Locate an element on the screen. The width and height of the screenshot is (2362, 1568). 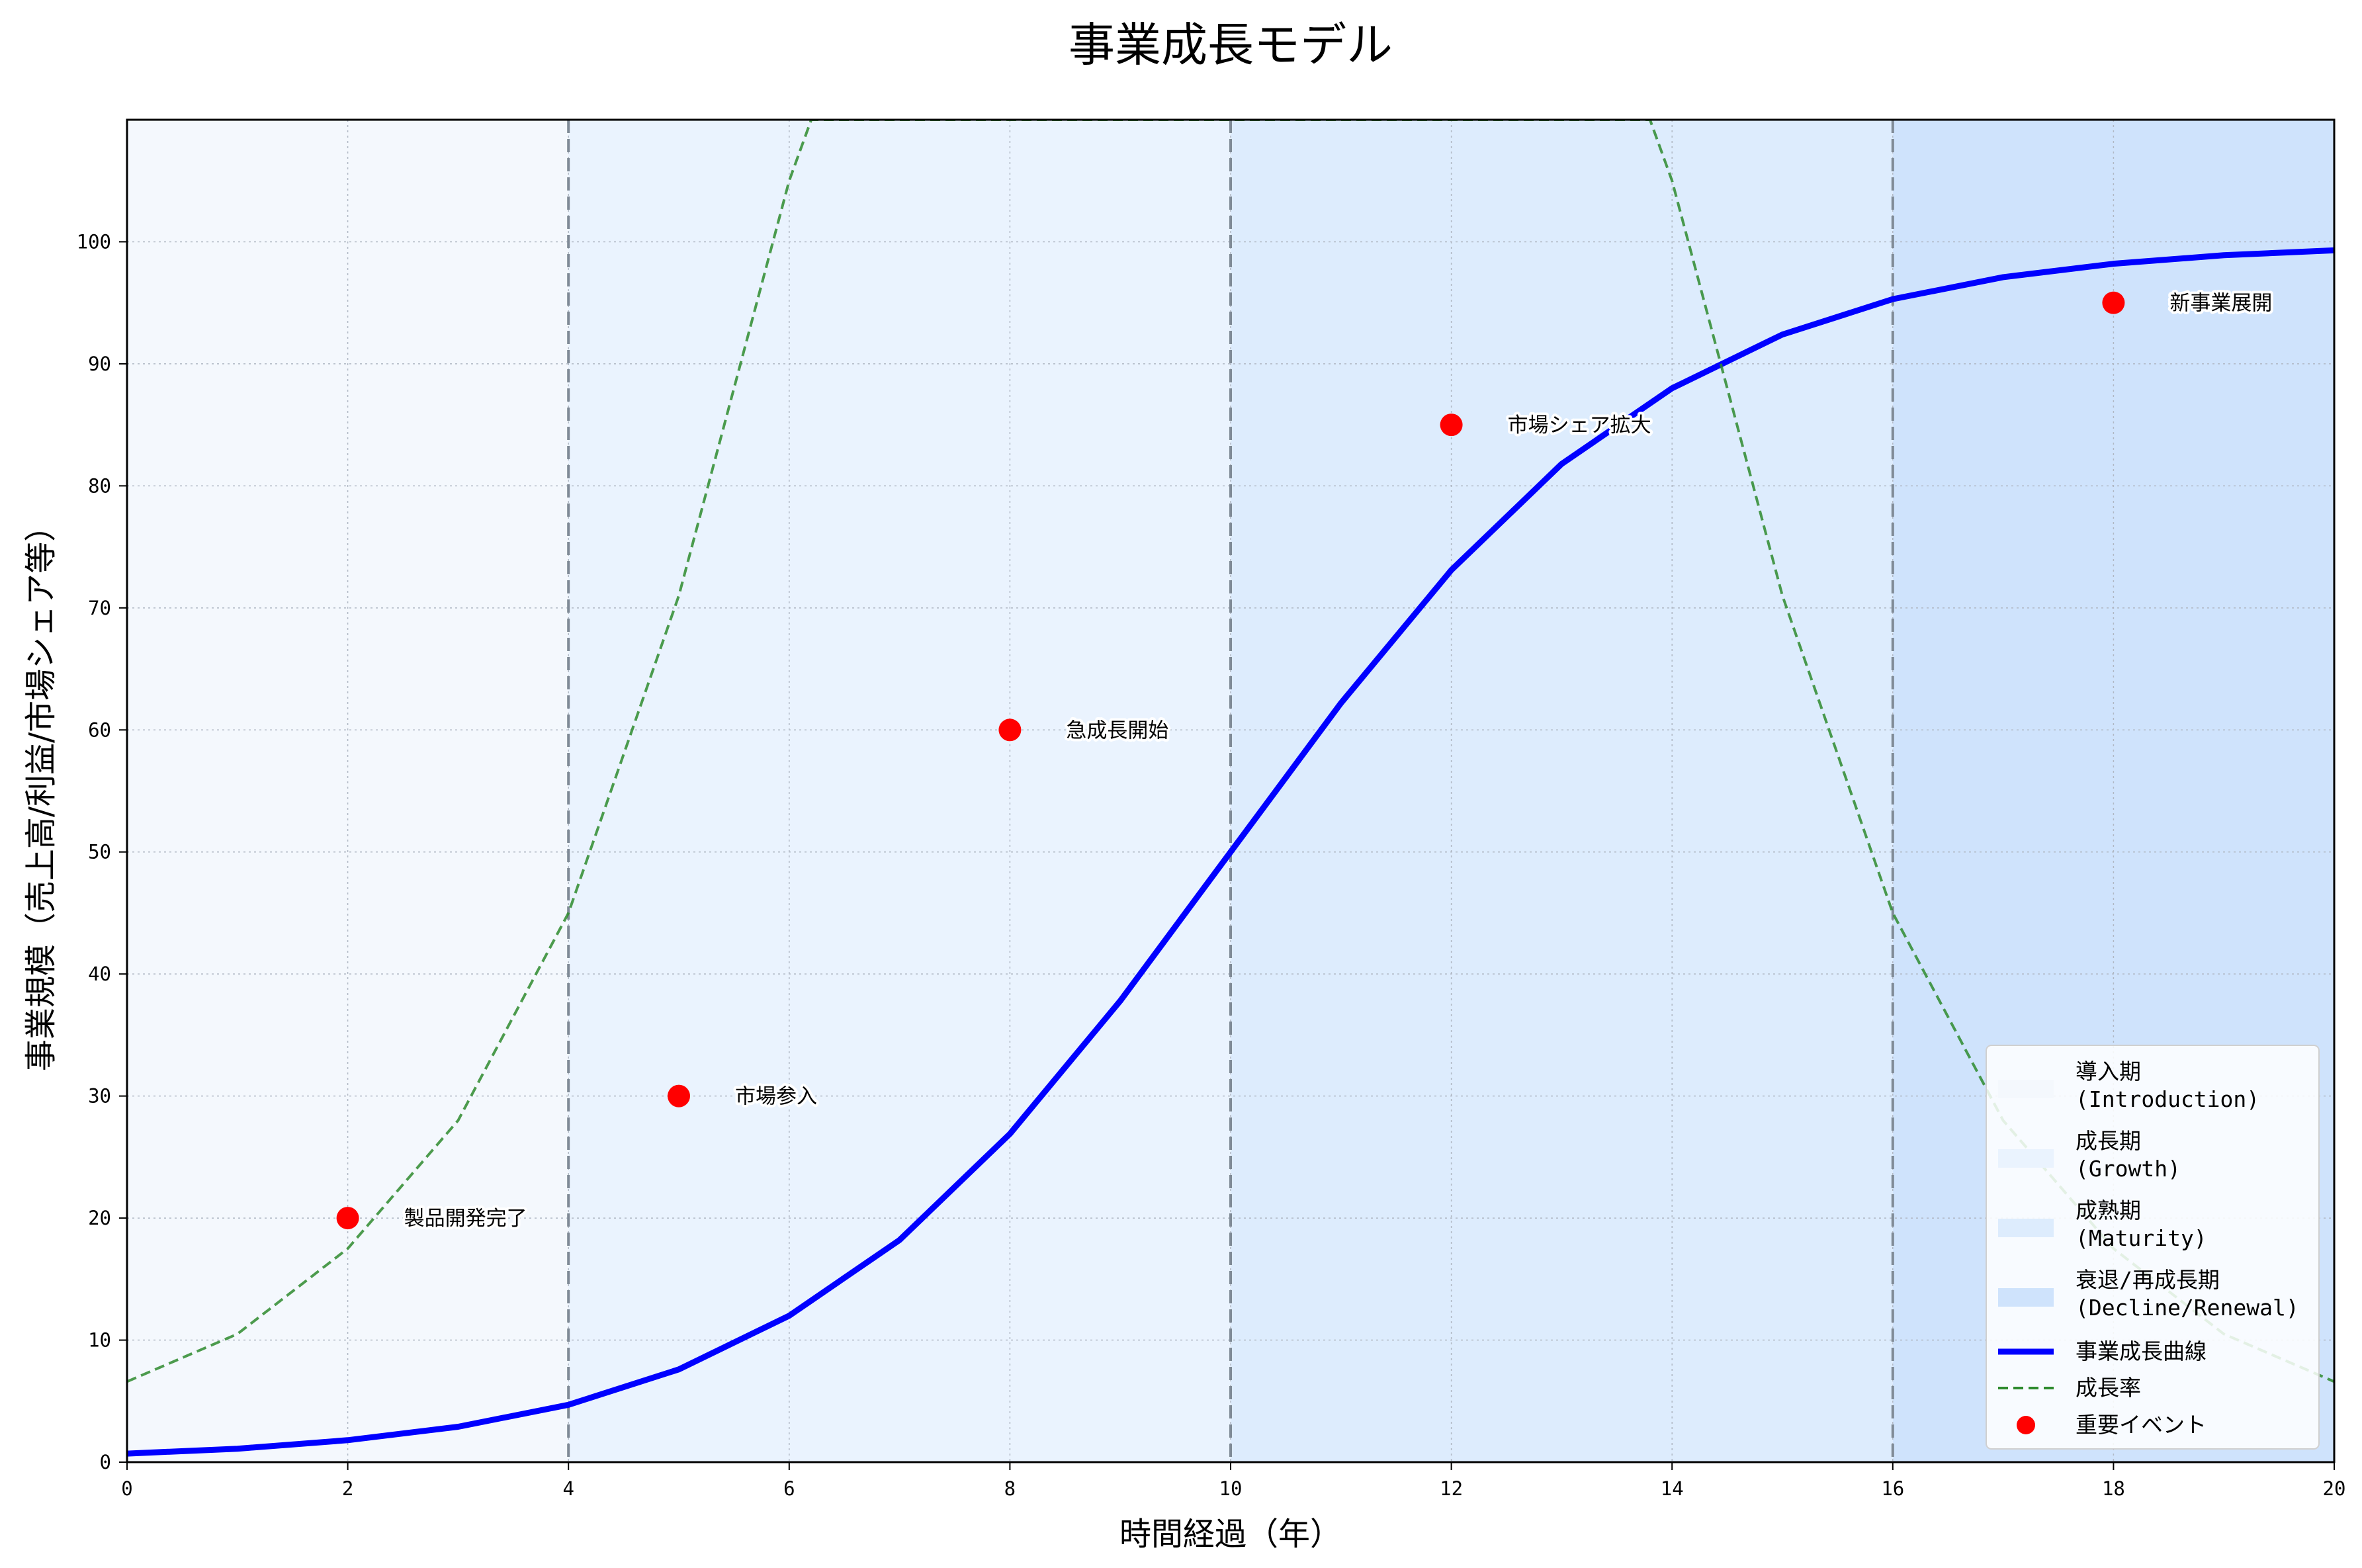
legend-box is located at coordinates (2153, 1247).